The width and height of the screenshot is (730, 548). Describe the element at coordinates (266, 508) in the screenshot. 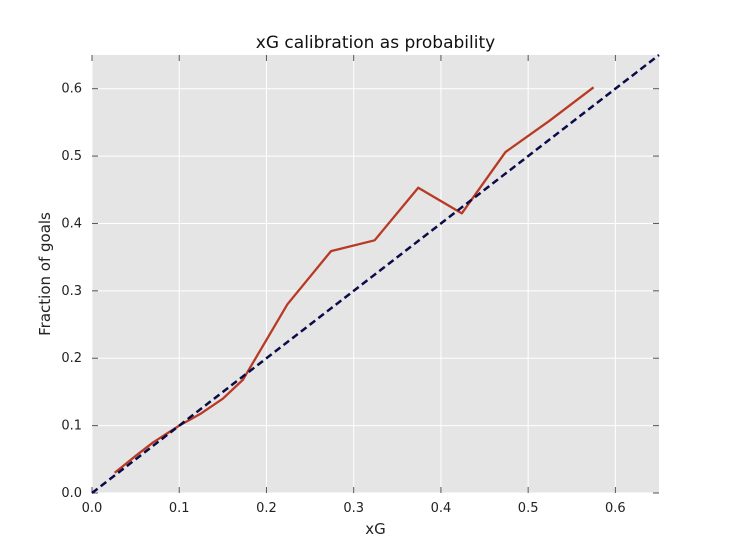

I see `x-tick-label: 0.2` at that location.